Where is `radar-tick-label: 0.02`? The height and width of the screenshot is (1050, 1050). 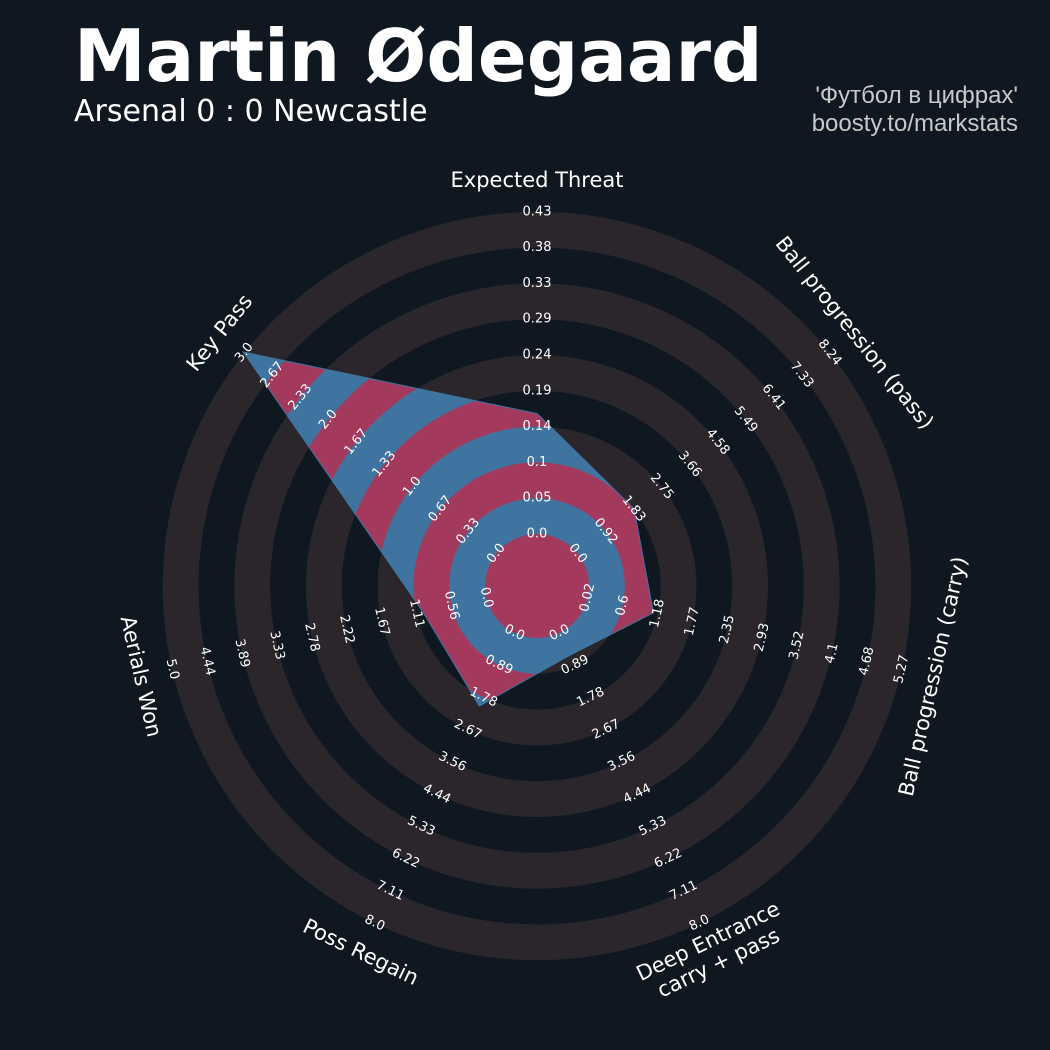
radar-tick-label: 0.02 is located at coordinates (587, 598).